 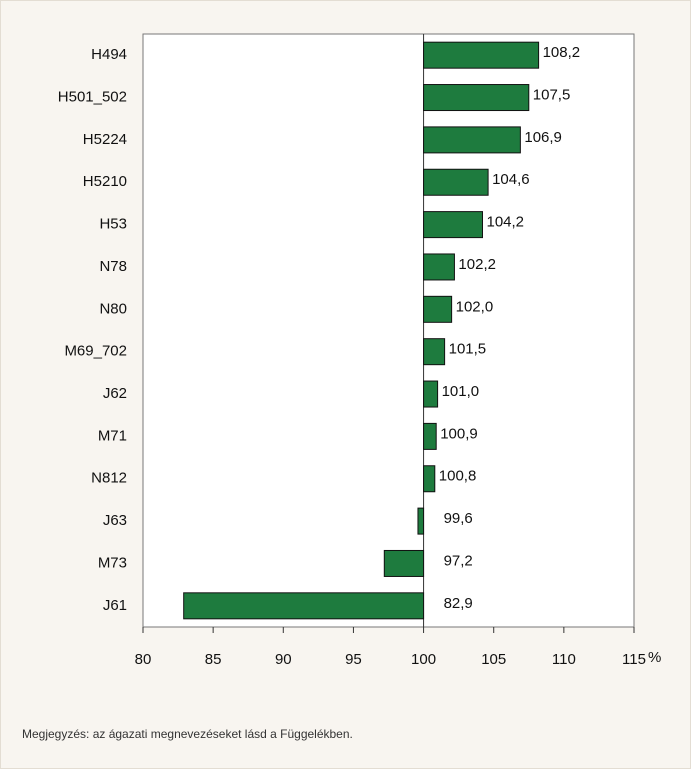 I want to click on y-tick-label: N80, so click(x=113, y=308).